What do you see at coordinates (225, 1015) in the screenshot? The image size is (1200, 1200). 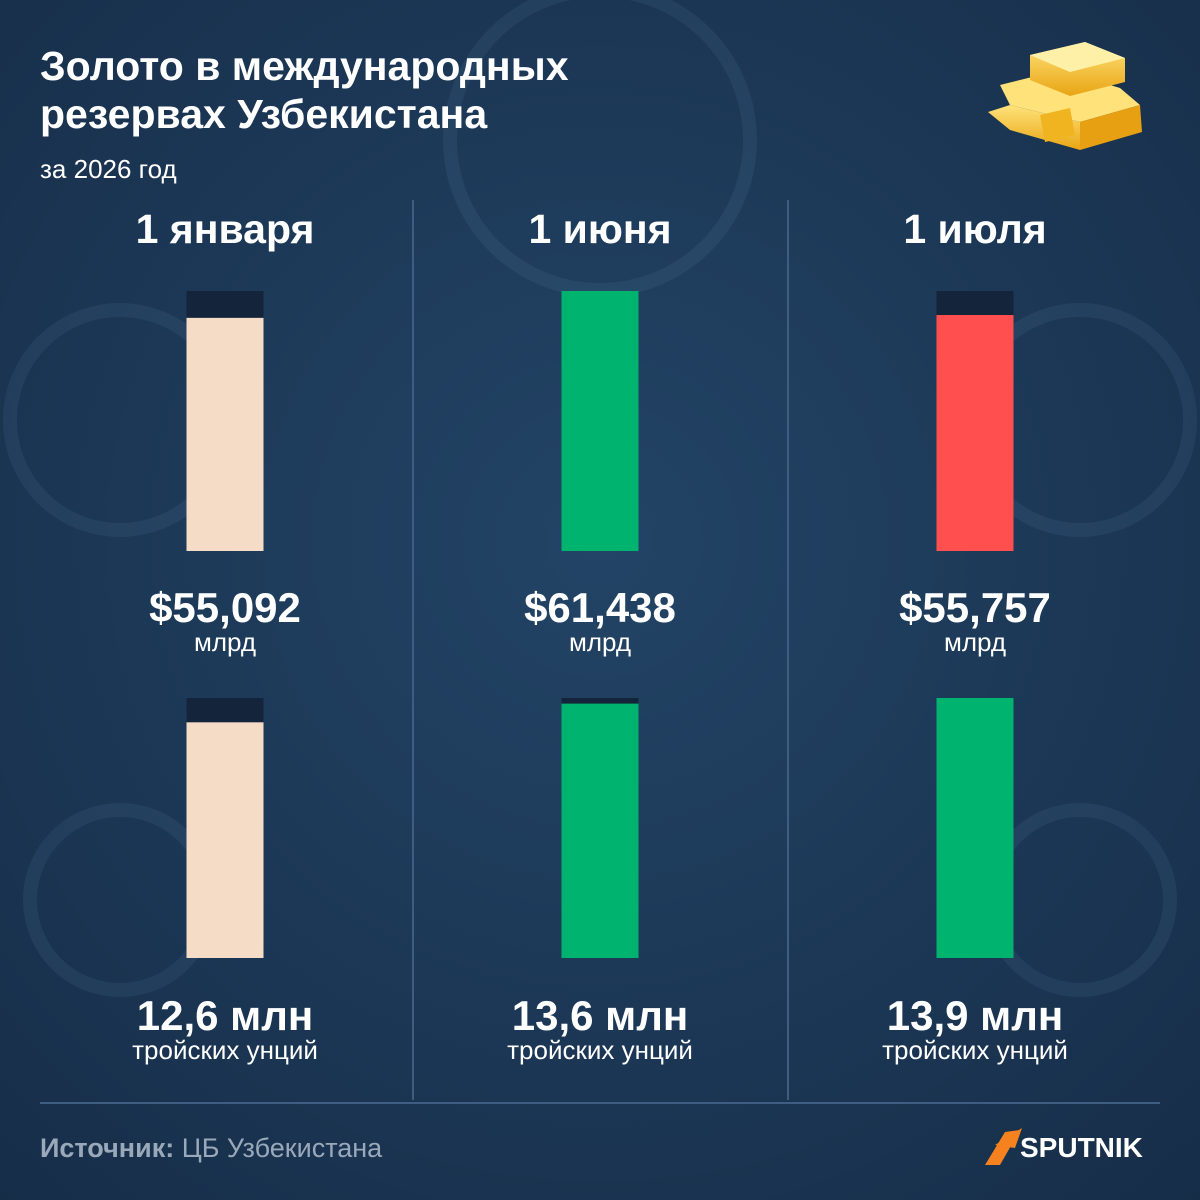 I see `value-label: 12,6 млн` at bounding box center [225, 1015].